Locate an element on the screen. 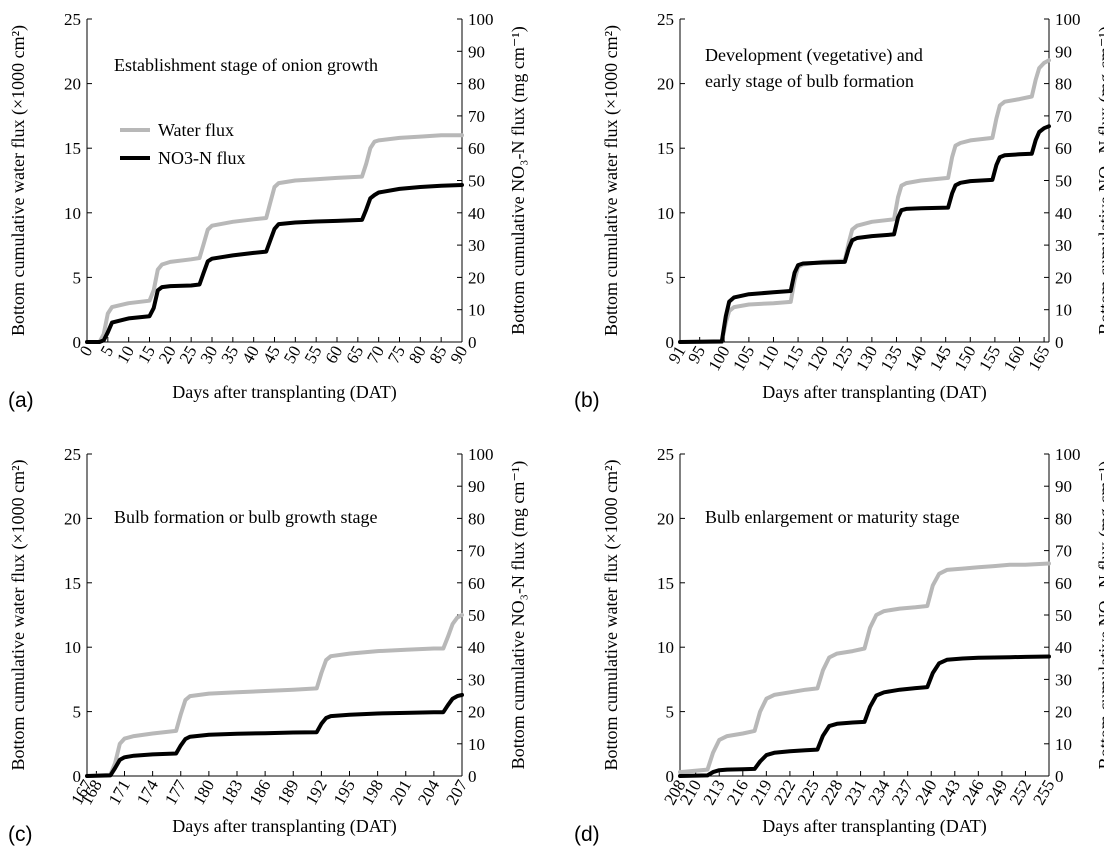 Image resolution: width=1104 pixels, height=859 pixels. x-tick-label: 216 is located at coordinates (737, 793).